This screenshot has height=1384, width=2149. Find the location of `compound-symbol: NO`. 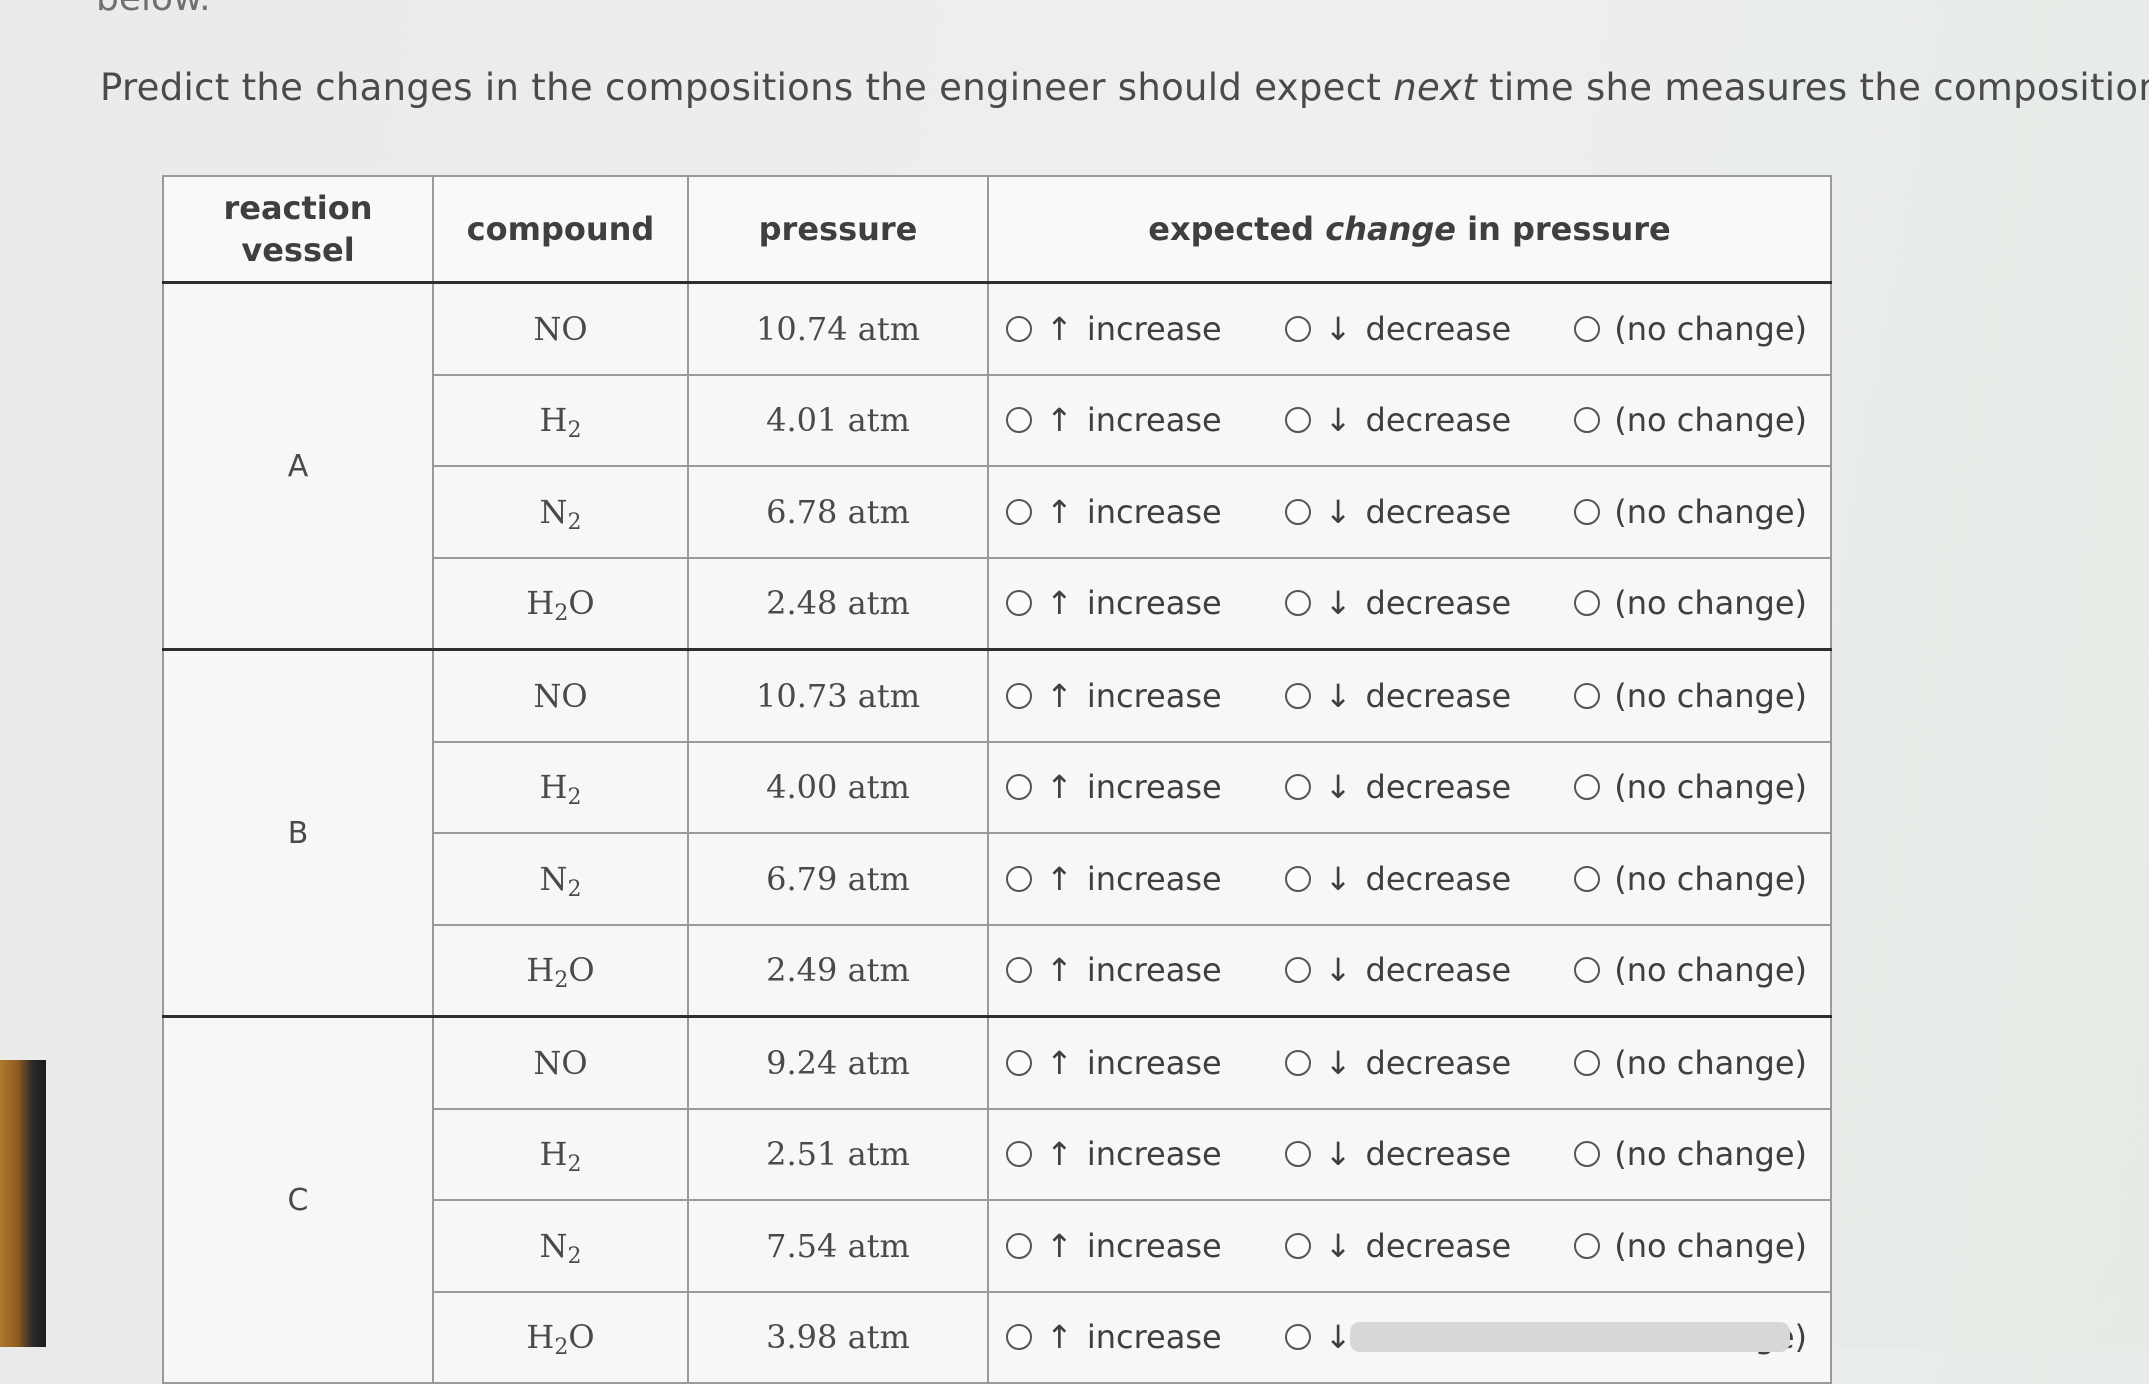

compound-symbol: NO is located at coordinates (560, 695).